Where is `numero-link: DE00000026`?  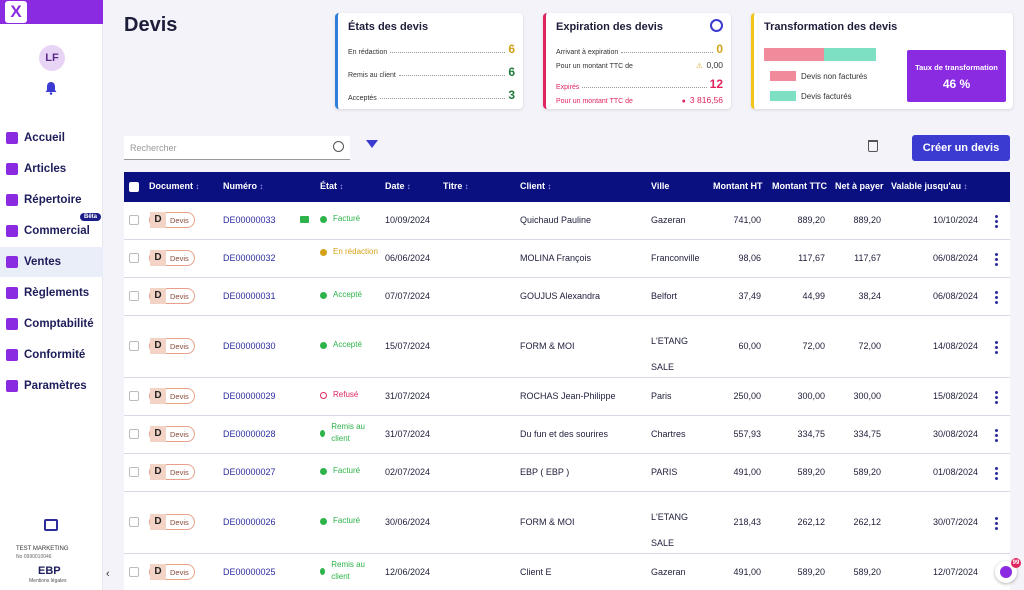
numero-link: DE00000026 is located at coordinates (249, 522).